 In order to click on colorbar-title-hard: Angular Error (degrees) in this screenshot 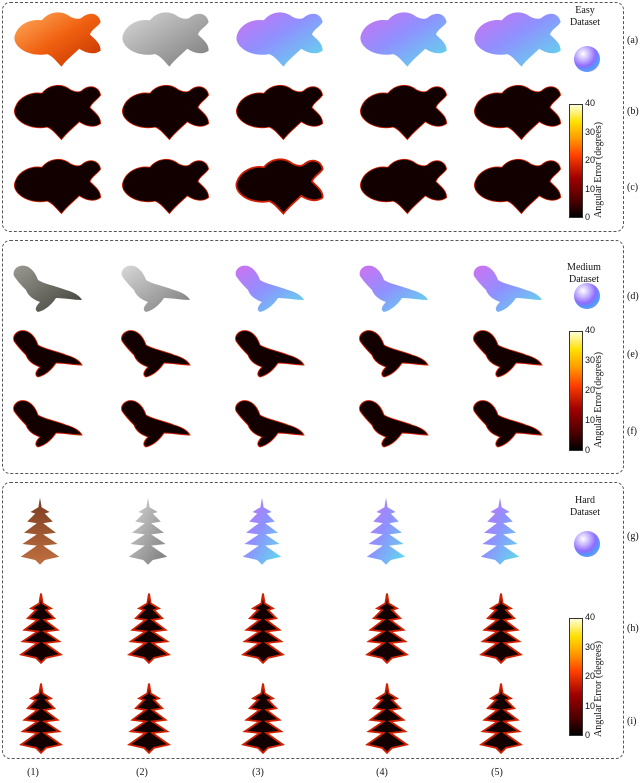, I will do `click(598, 688)`.